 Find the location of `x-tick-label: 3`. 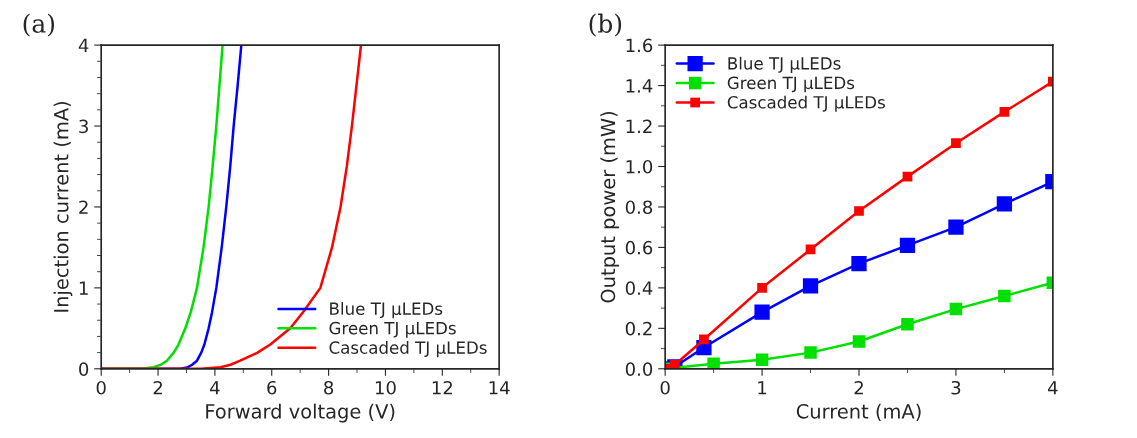

x-tick-label: 3 is located at coordinates (956, 387).